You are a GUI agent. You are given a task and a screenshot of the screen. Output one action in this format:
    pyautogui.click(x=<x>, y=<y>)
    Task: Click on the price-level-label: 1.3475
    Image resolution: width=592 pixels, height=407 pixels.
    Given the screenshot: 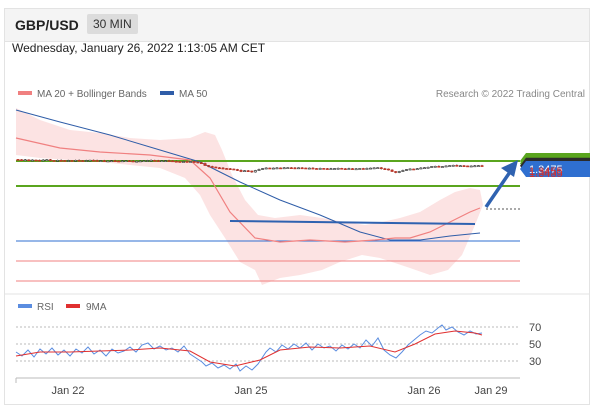 What is the action you would take?
    pyautogui.click(x=555, y=169)
    